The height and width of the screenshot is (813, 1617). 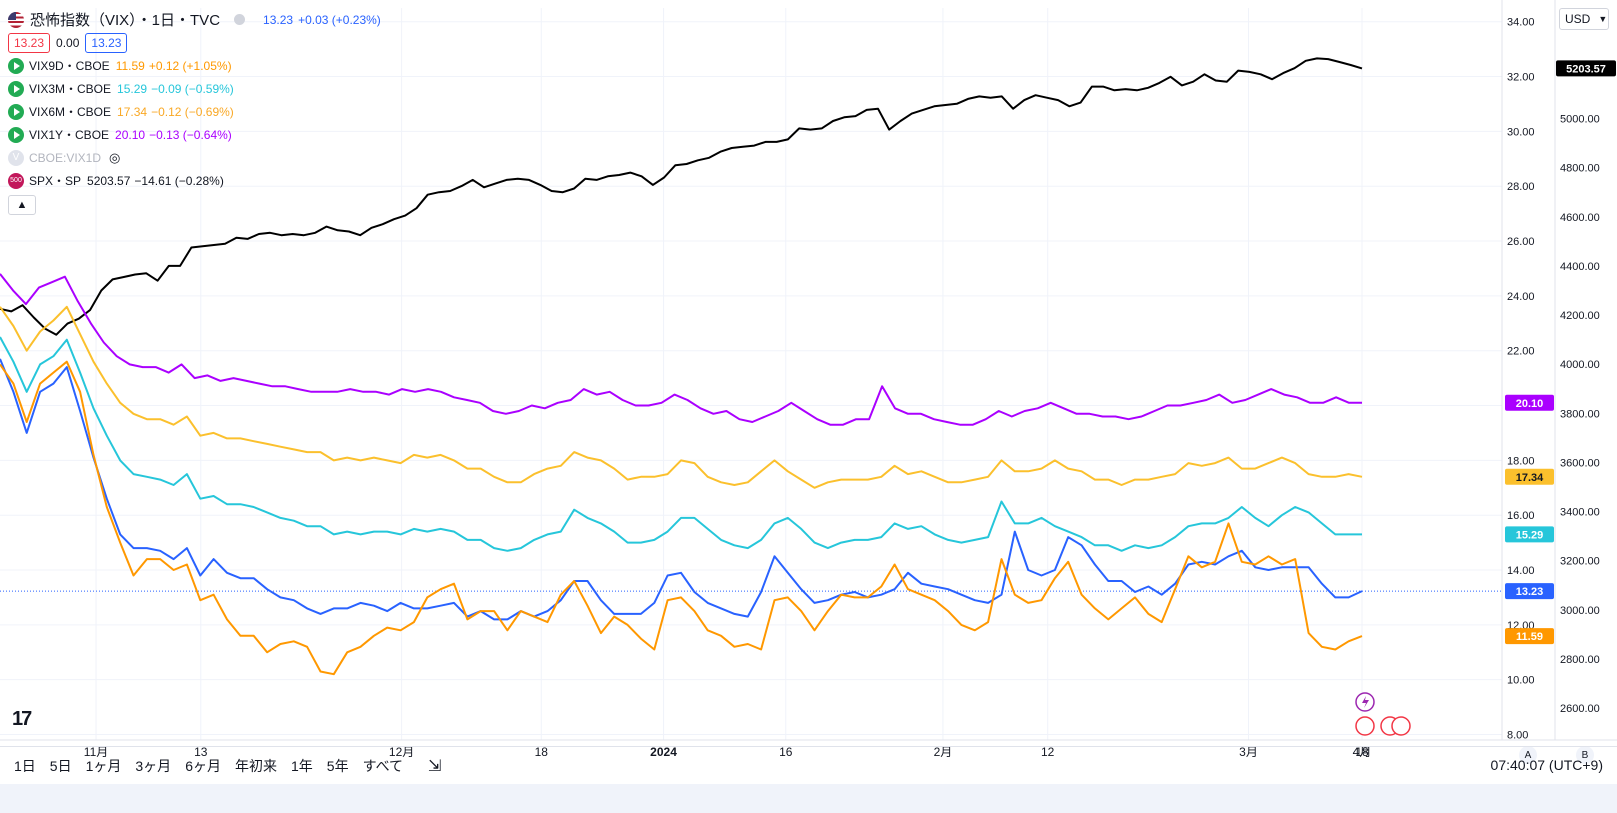 What do you see at coordinates (1521, 187) in the screenshot?
I see `left-tick-label: 28.00` at bounding box center [1521, 187].